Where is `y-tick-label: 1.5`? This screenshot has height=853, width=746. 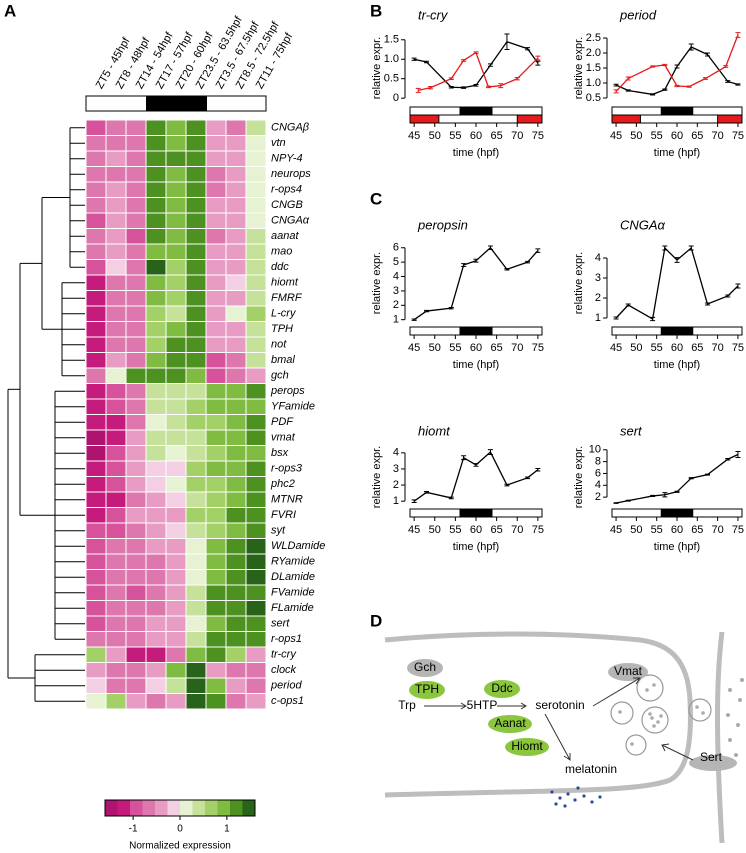
y-tick-label: 1.5 is located at coordinates (391, 40).